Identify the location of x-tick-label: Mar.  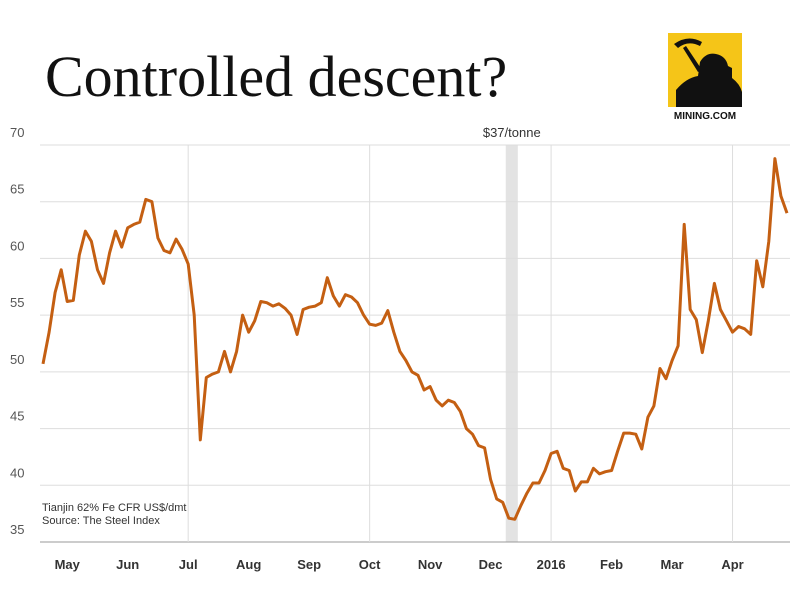
(671, 564).